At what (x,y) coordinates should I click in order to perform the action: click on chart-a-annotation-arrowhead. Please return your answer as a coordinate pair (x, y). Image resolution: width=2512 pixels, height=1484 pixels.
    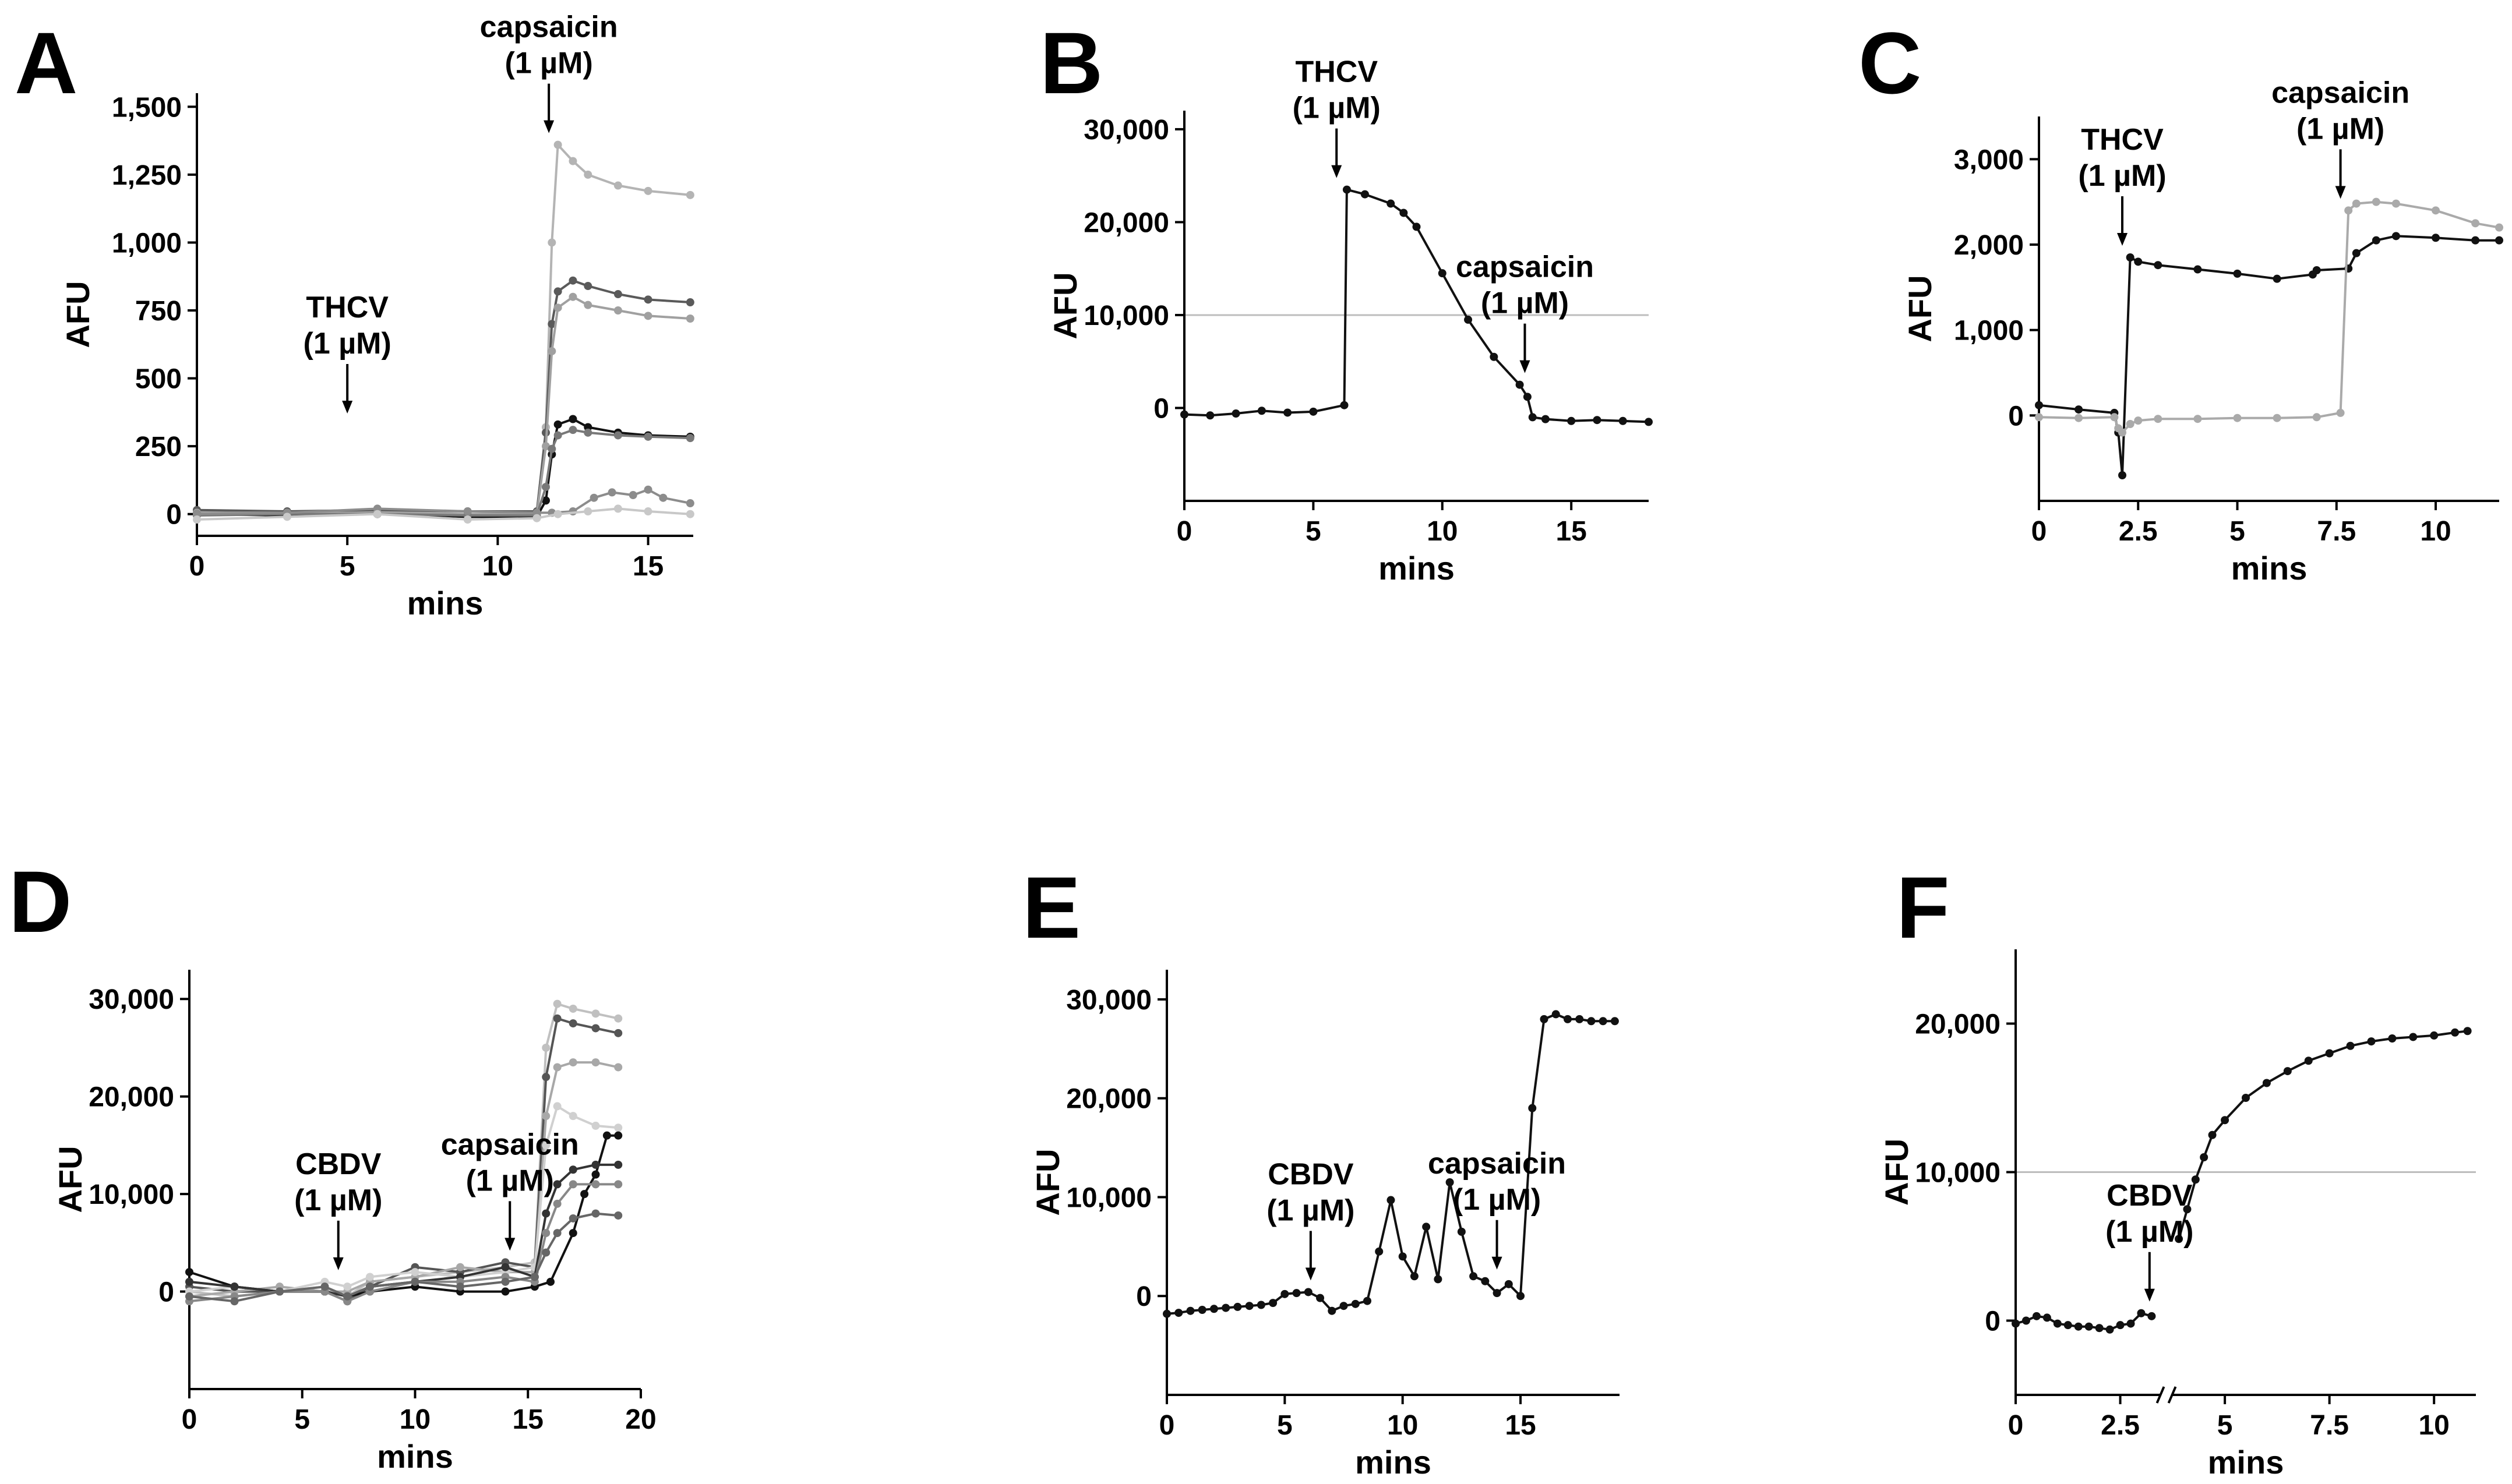
    Looking at the image, I should click on (549, 127).